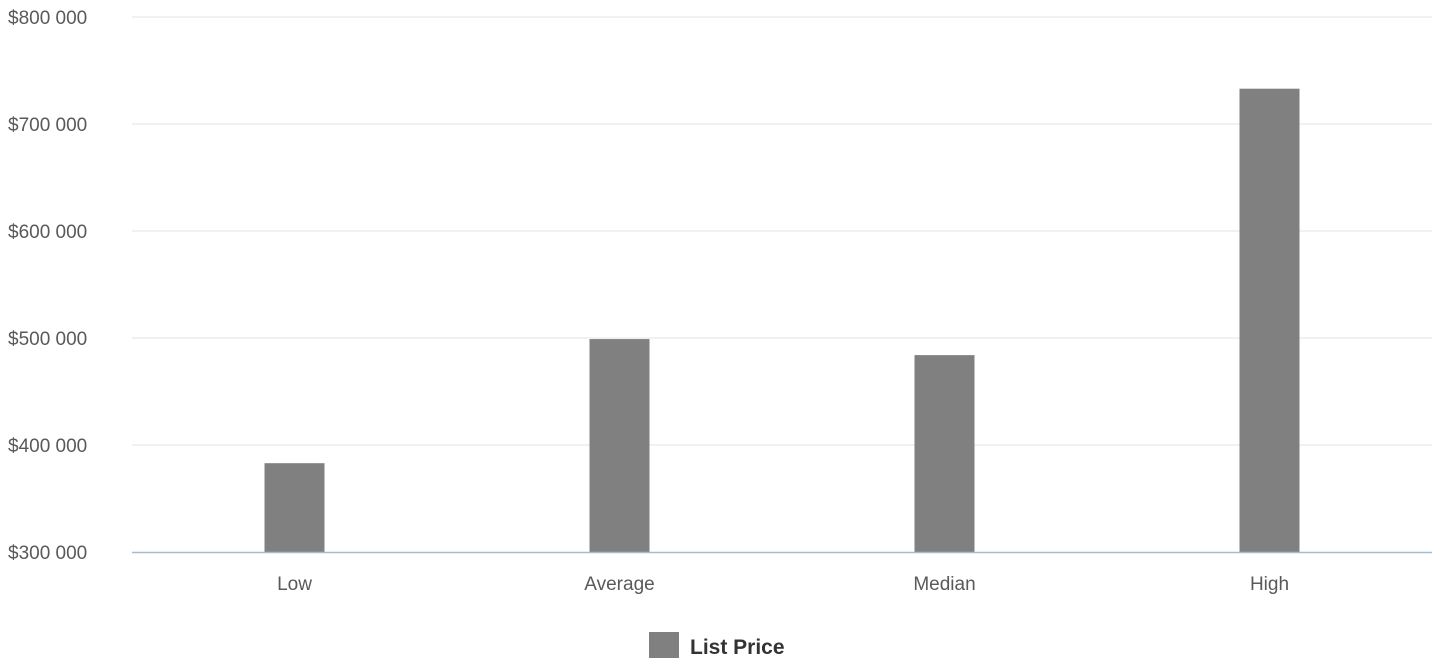  Describe the element at coordinates (47, 339) in the screenshot. I see `y-tick-label: $500 000` at that location.